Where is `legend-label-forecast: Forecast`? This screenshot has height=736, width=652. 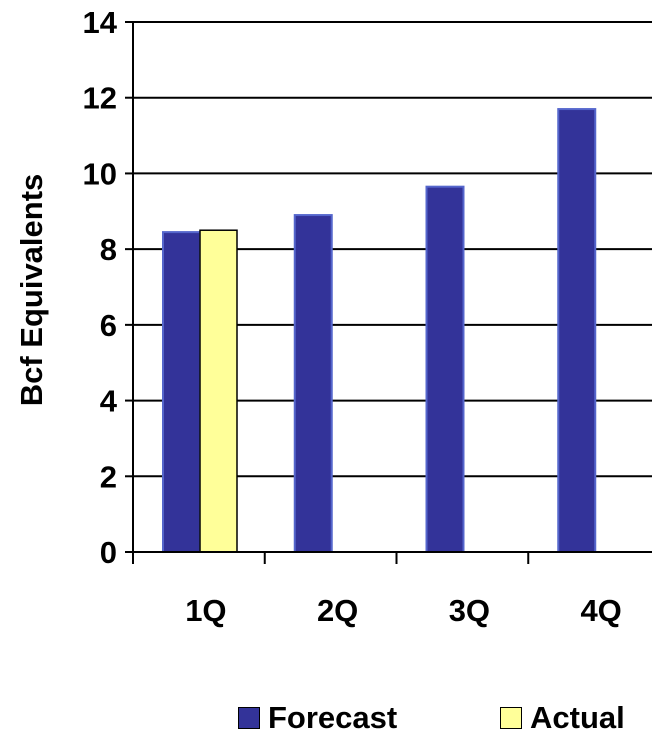 legend-label-forecast: Forecast is located at coordinates (333, 717).